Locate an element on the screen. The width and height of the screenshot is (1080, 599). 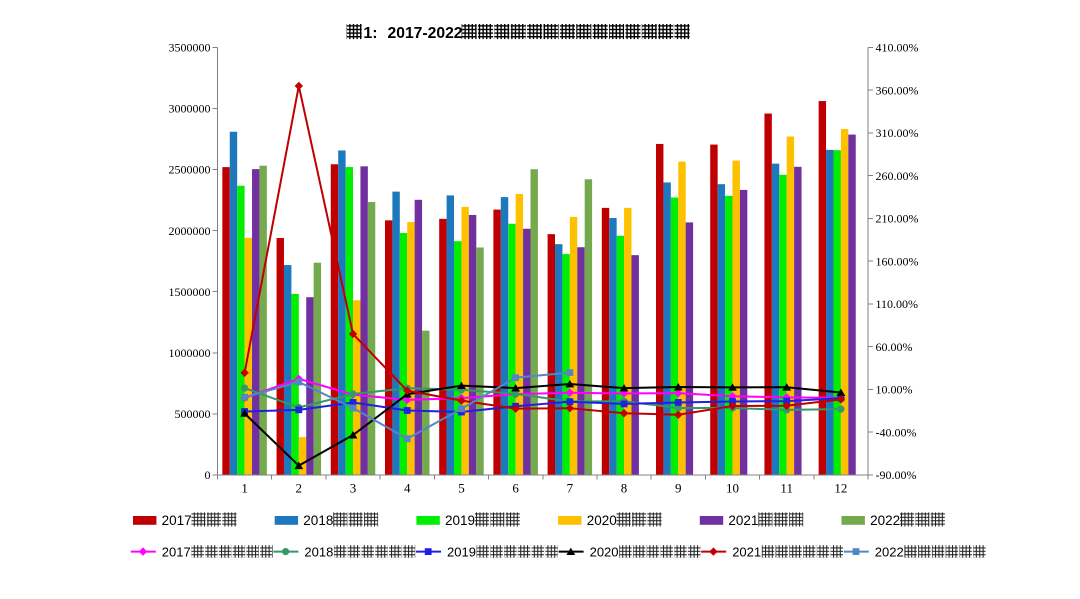
svg-text: 1000000 is located at coordinates (190, 353).